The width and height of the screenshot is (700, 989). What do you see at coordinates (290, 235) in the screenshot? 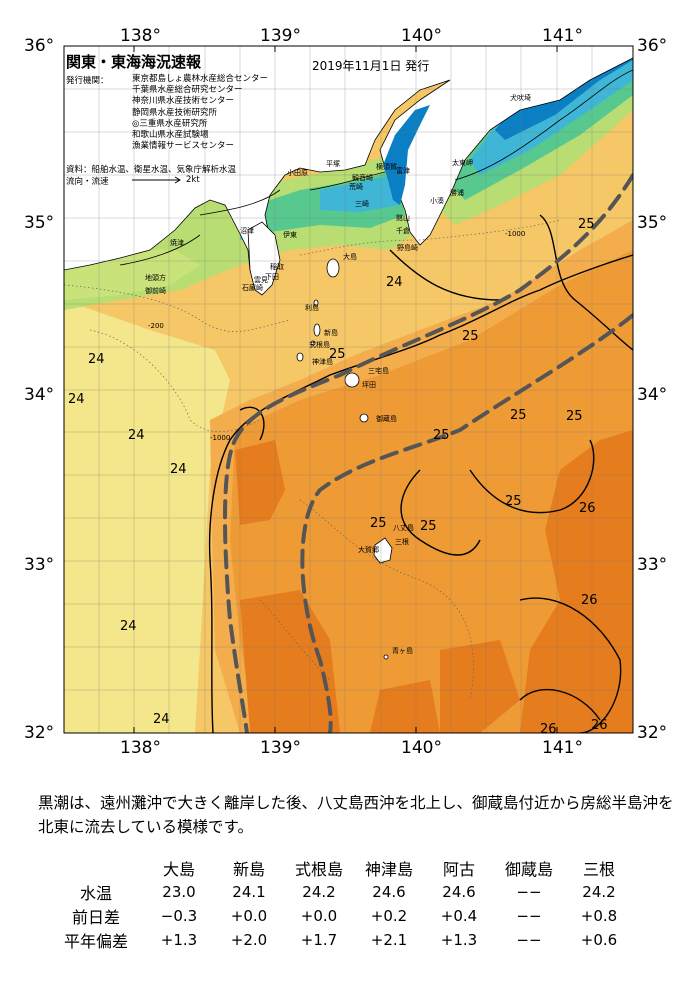
I see `place-label: 伊東` at bounding box center [290, 235].